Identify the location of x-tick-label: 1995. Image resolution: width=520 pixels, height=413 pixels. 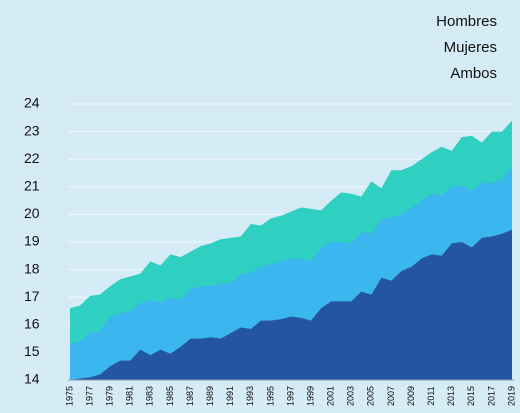
(270, 396).